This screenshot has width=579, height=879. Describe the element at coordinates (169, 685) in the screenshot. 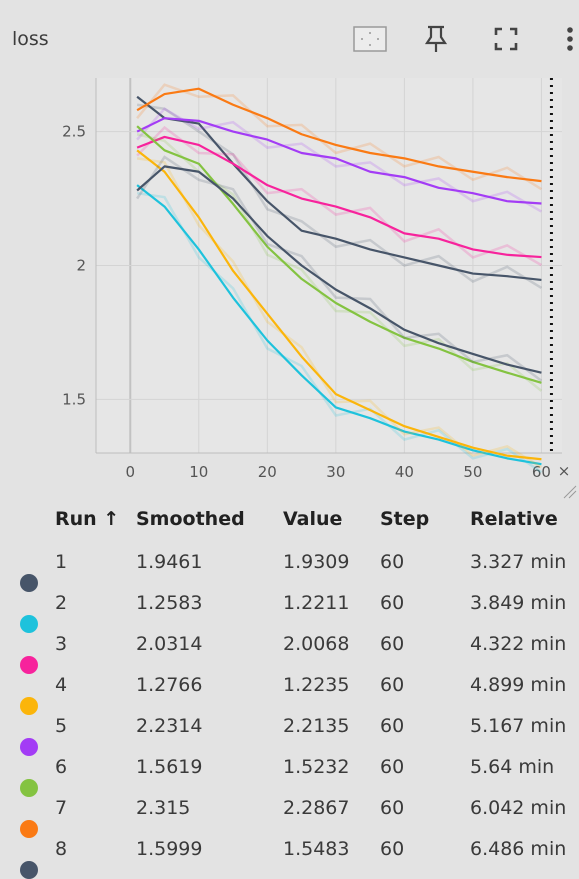

I see `smoothed-cell: 1.2766` at that location.